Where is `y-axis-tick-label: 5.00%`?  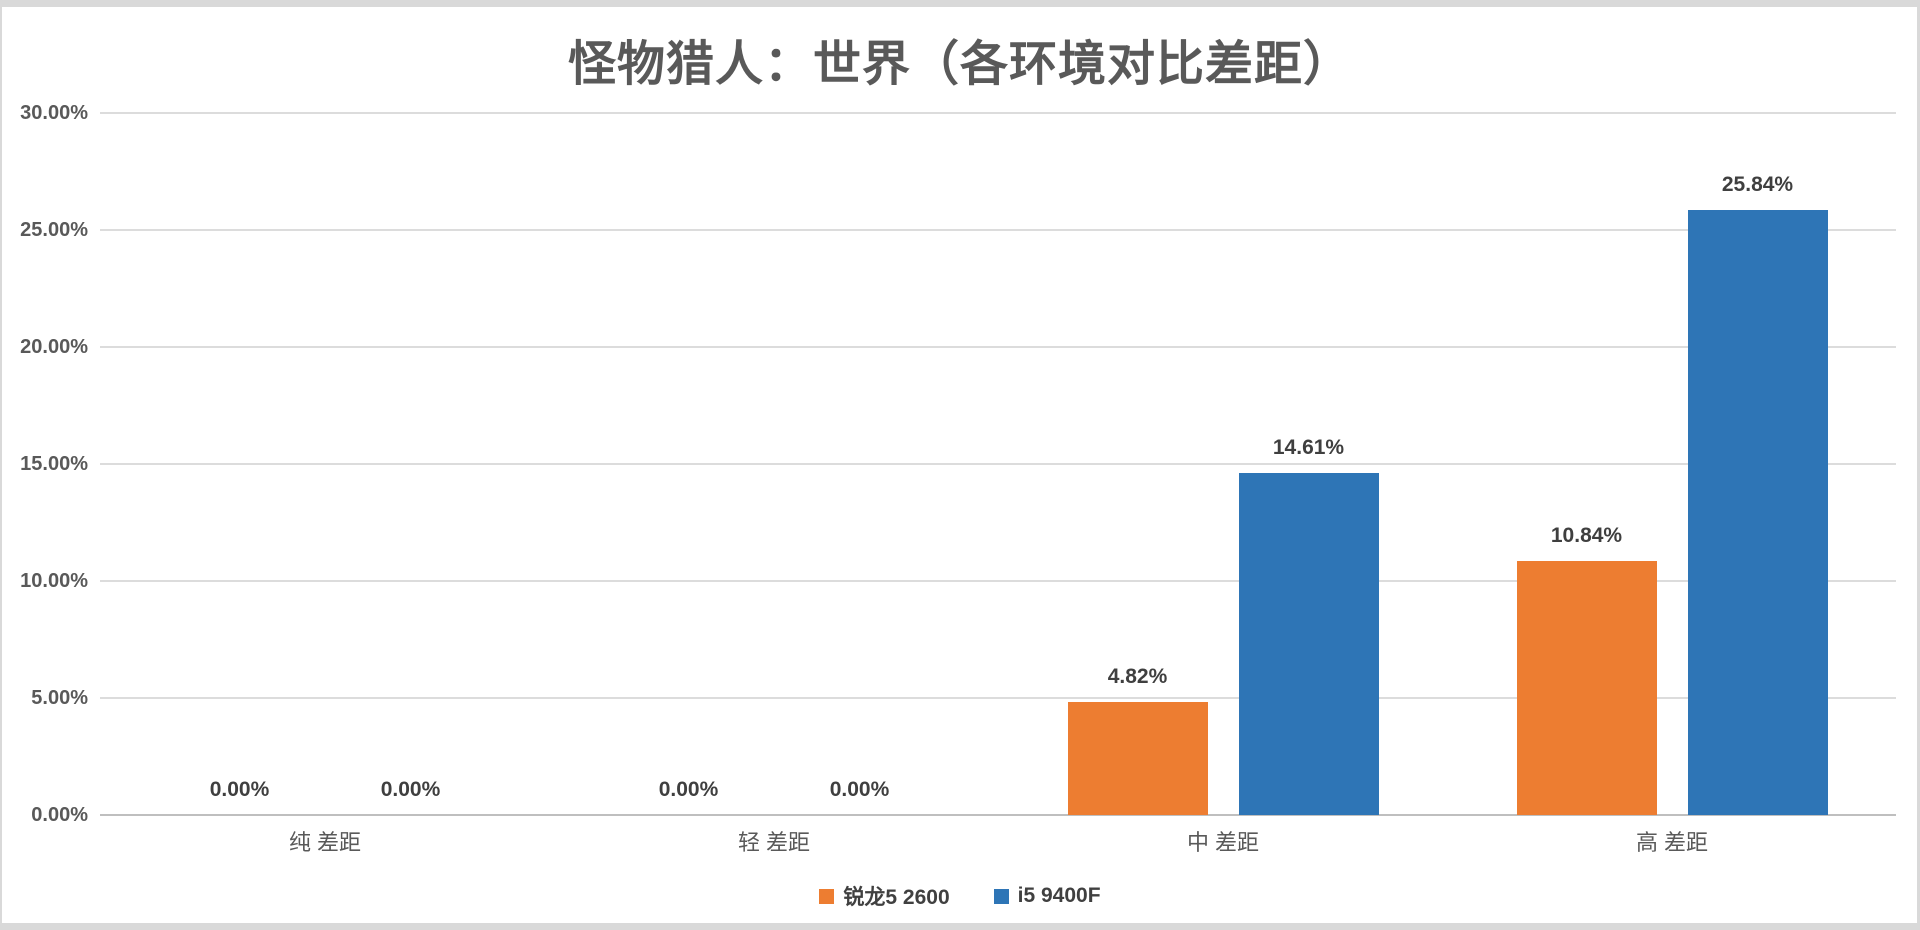 y-axis-tick-label: 5.00% is located at coordinates (59, 698).